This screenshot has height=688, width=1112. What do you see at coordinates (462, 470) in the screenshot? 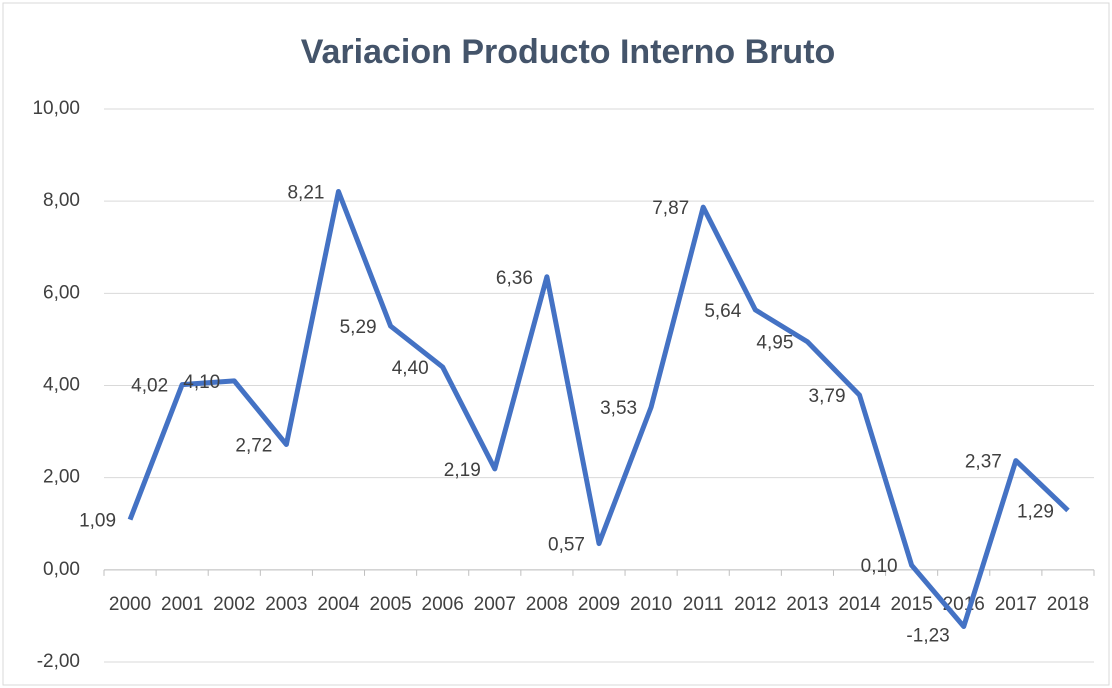
I see `data-label: 2,19` at bounding box center [462, 470].